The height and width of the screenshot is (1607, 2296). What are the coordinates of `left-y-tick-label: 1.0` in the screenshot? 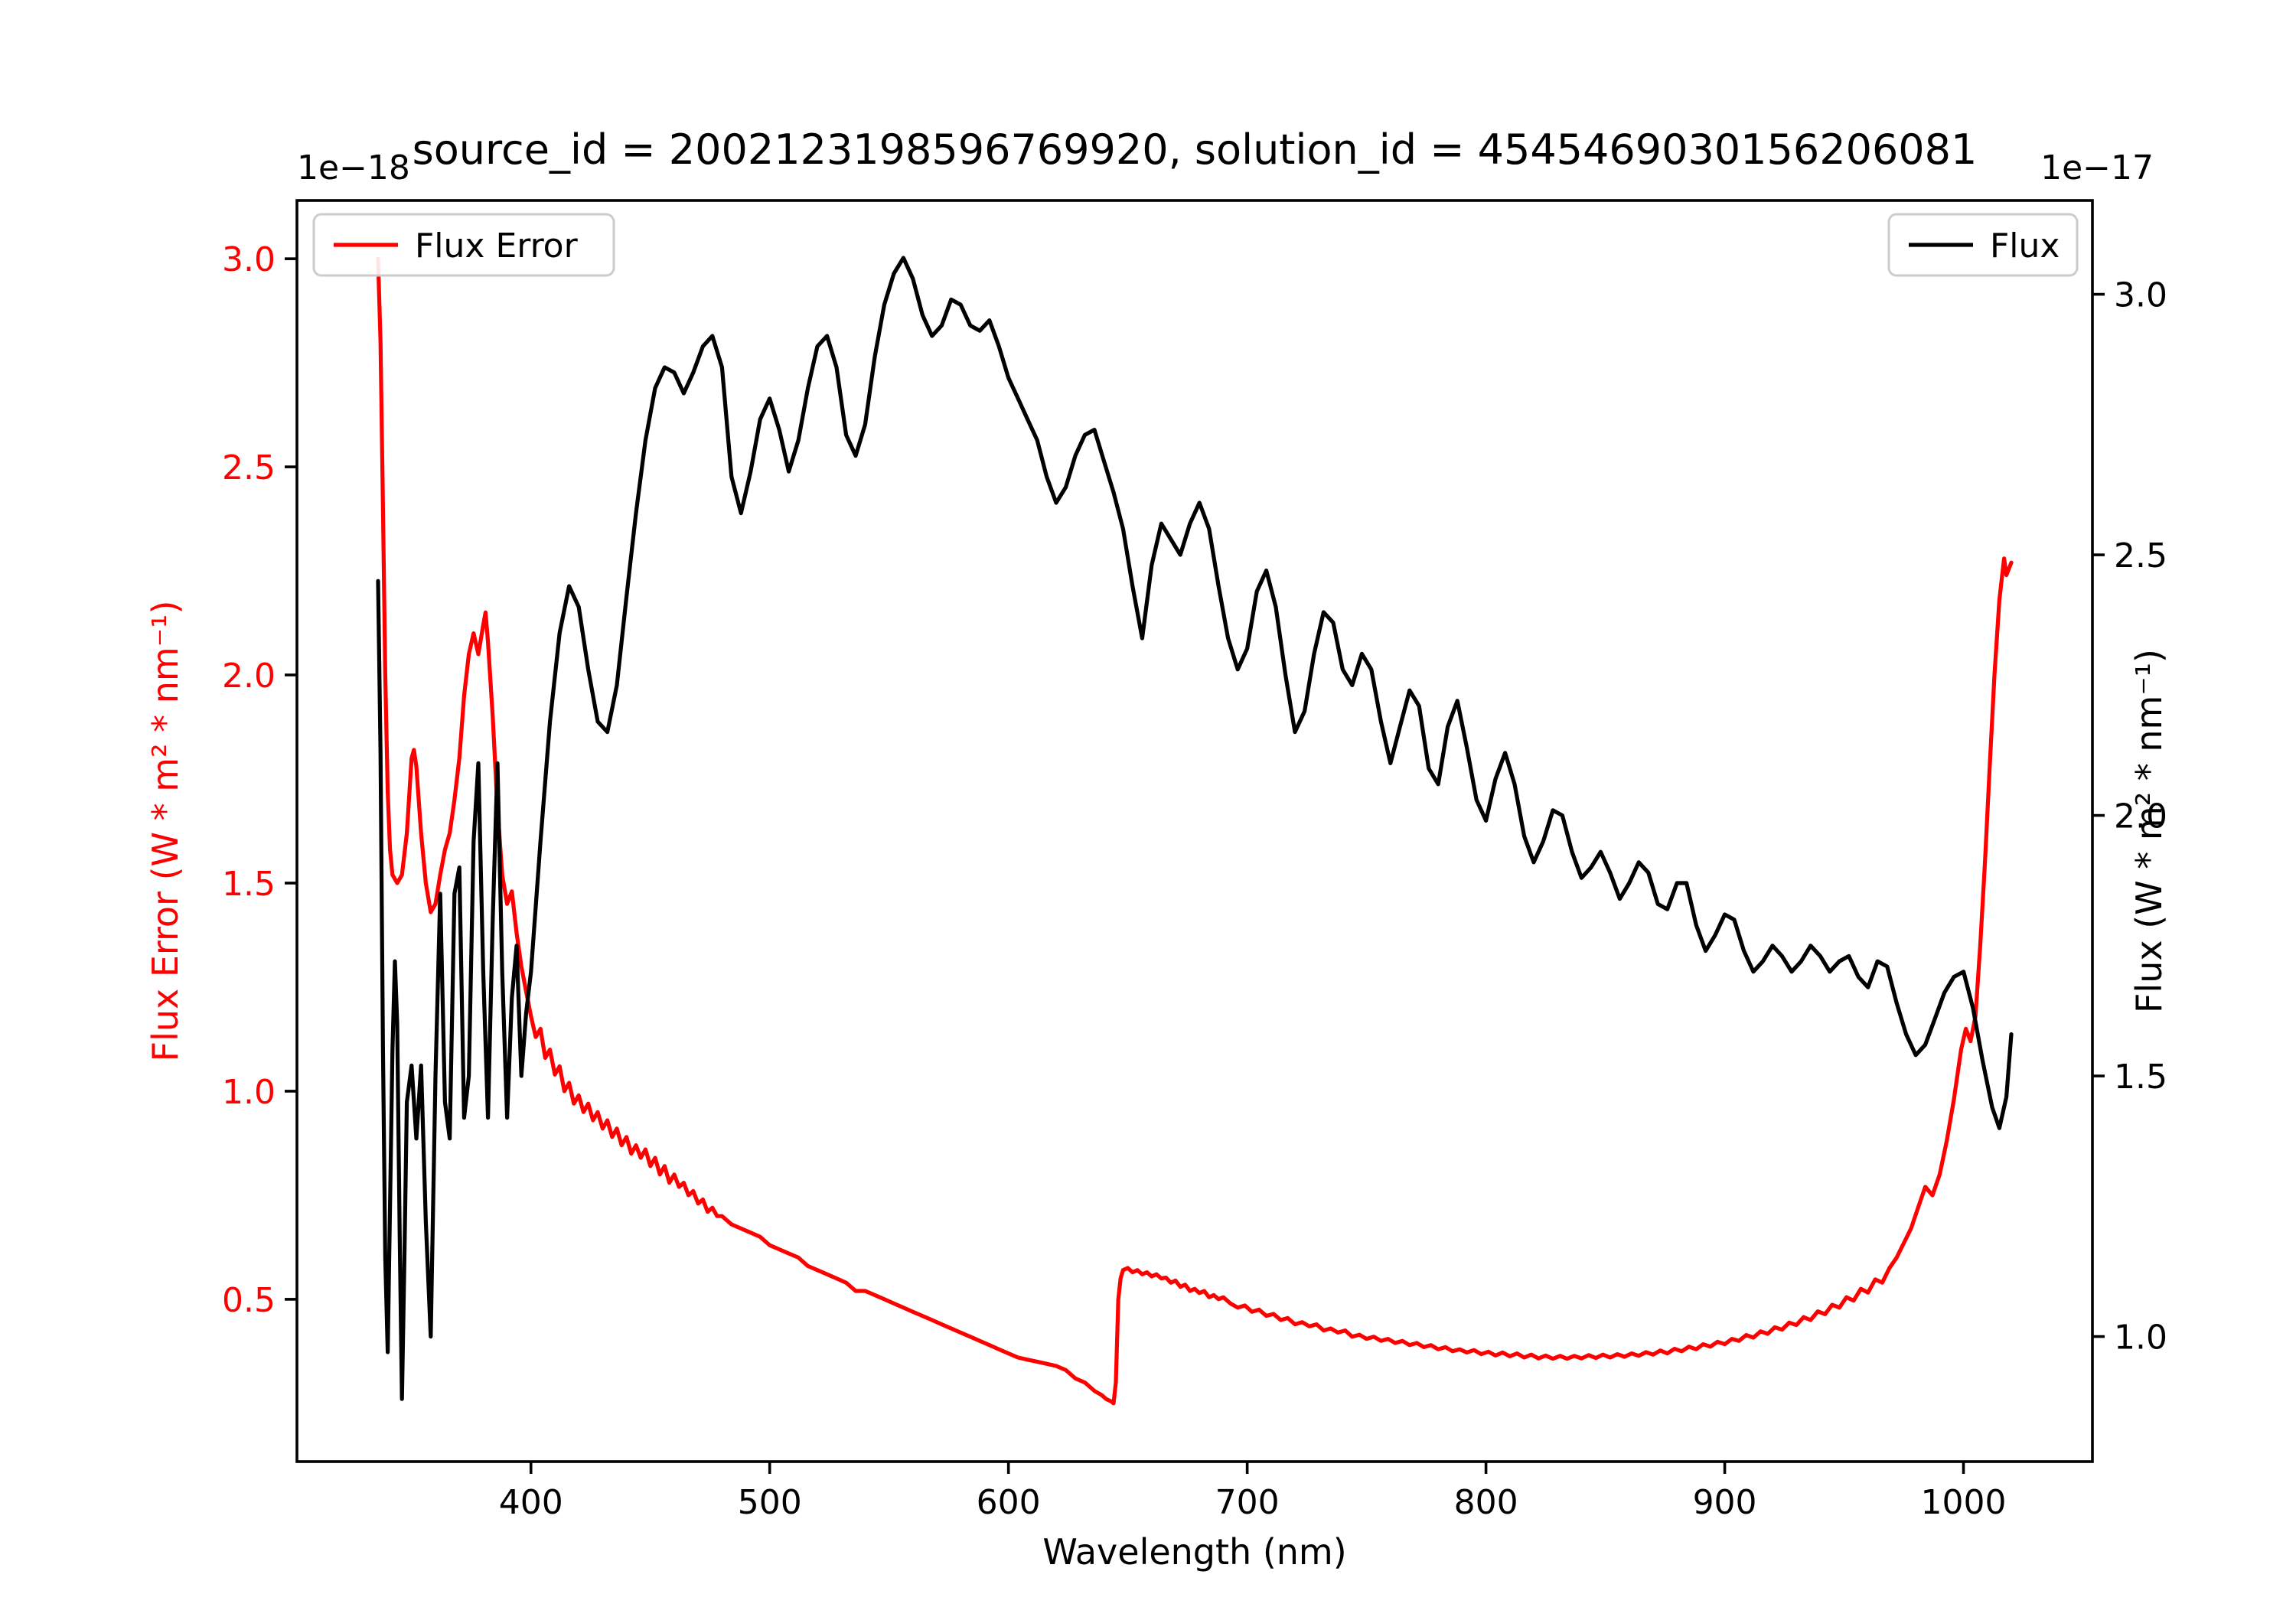 It's located at (249, 1092).